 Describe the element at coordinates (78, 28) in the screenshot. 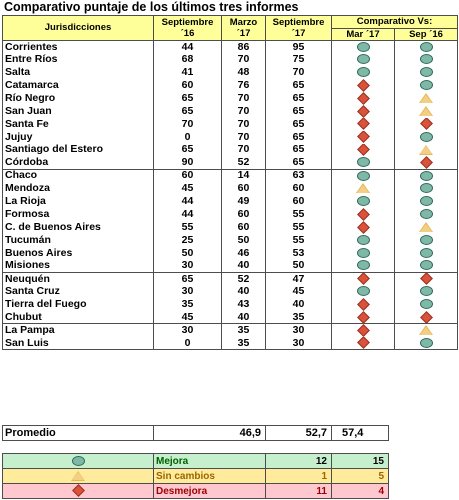

I see `header-jurisdicciones: Jurisdicciones` at that location.